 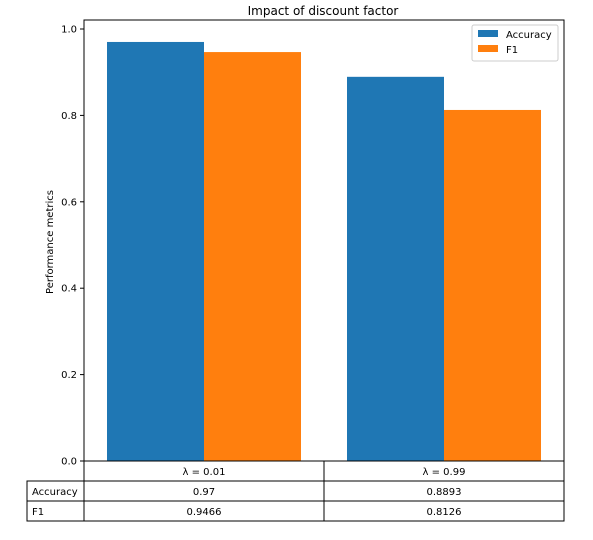 I want to click on legend-label-accuracy: Accuracy, so click(x=529, y=35).